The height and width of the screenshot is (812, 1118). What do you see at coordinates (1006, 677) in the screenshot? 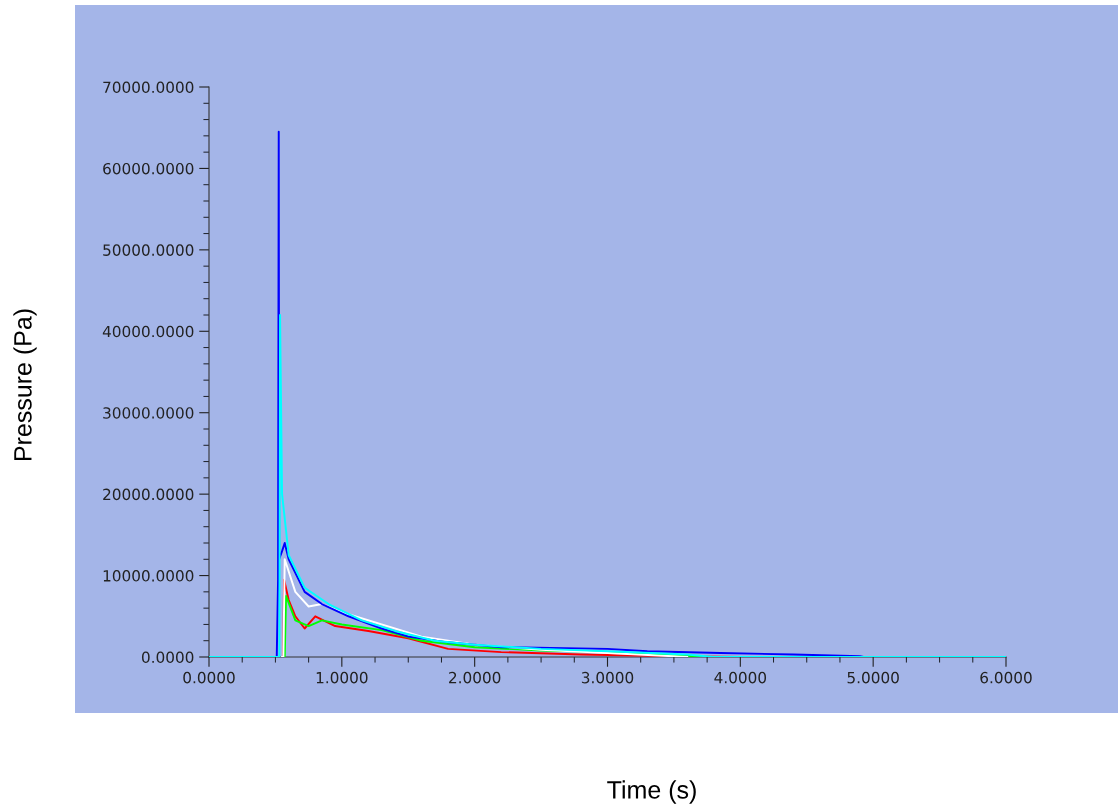
I see `x-tick-label: 6.0000` at bounding box center [1006, 677].